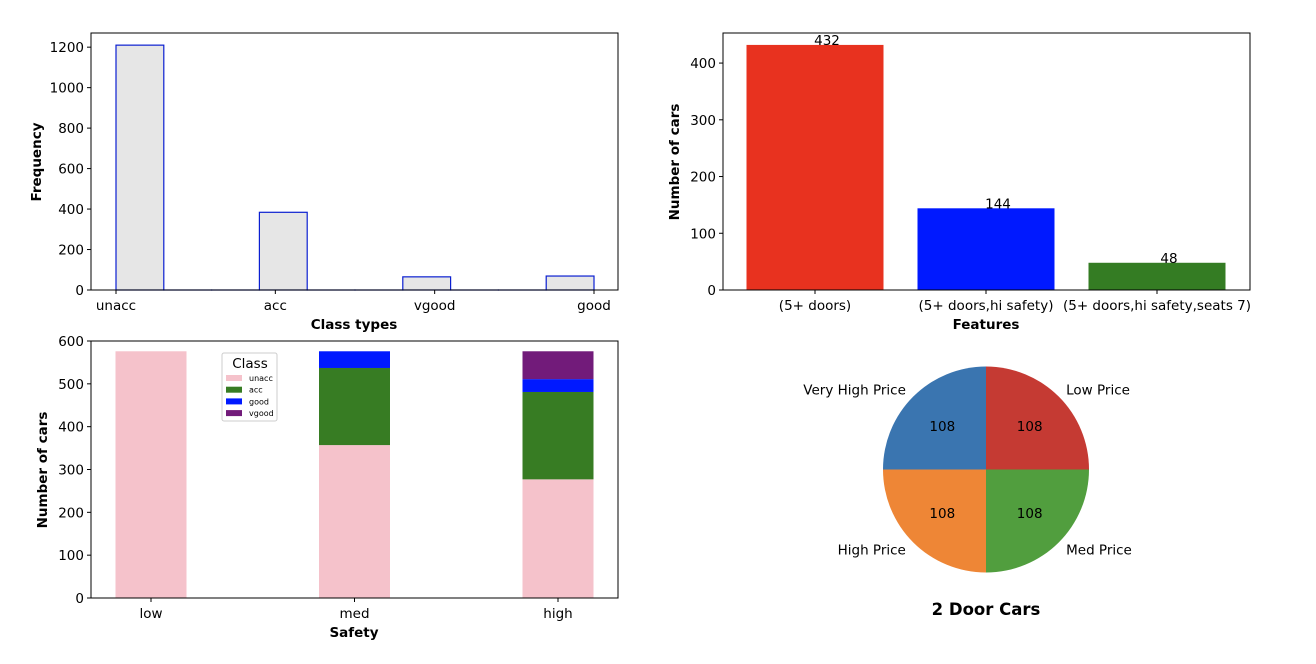 Image resolution: width=1316 pixels, height=664 pixels. What do you see at coordinates (827, 41) in the screenshot?
I see `bar-value-label: 432` at bounding box center [827, 41].